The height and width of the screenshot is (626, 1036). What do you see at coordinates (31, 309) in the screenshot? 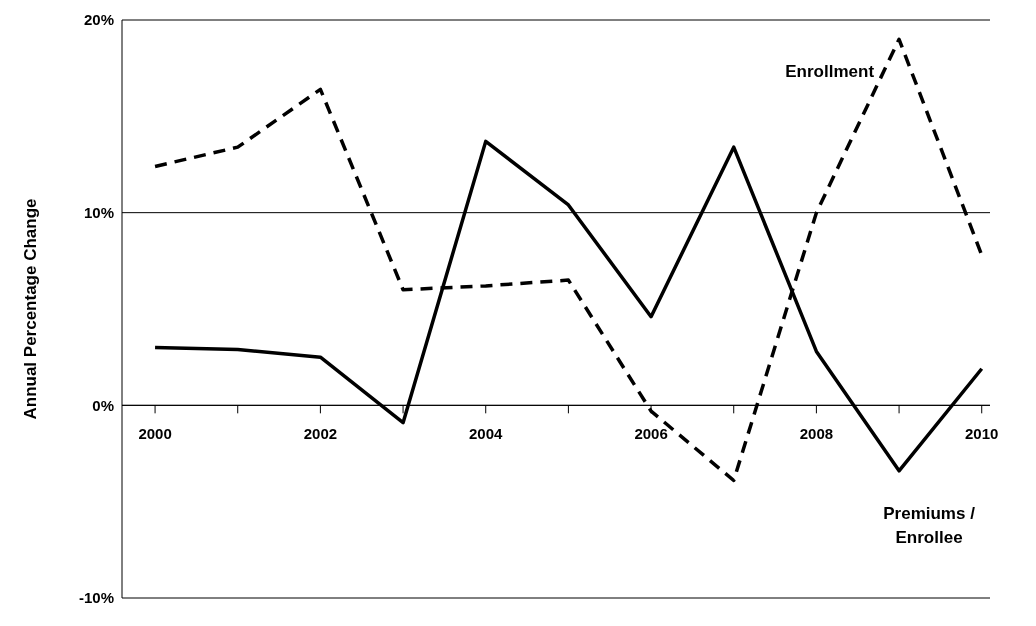
I see `y-axis-title: Annual Percentage Change` at bounding box center [31, 309].